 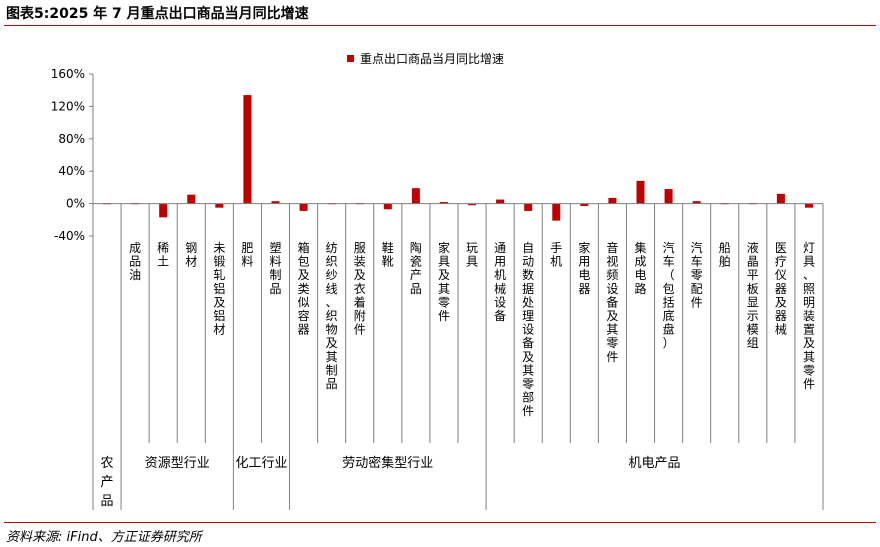 What do you see at coordinates (753, 295) in the screenshot?
I see `category-label: 液晶平板显示模组` at bounding box center [753, 295].